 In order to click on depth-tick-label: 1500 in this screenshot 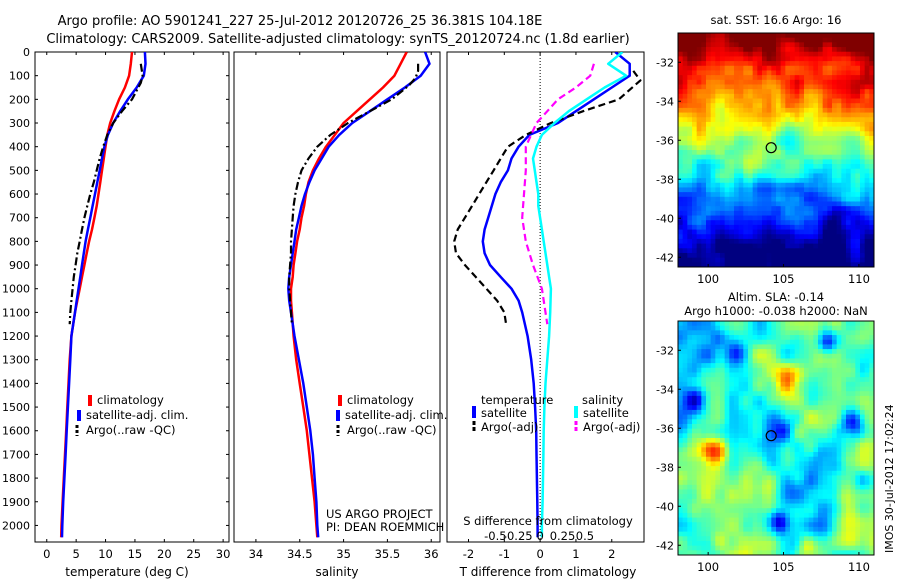, I will do `click(16, 407)`.